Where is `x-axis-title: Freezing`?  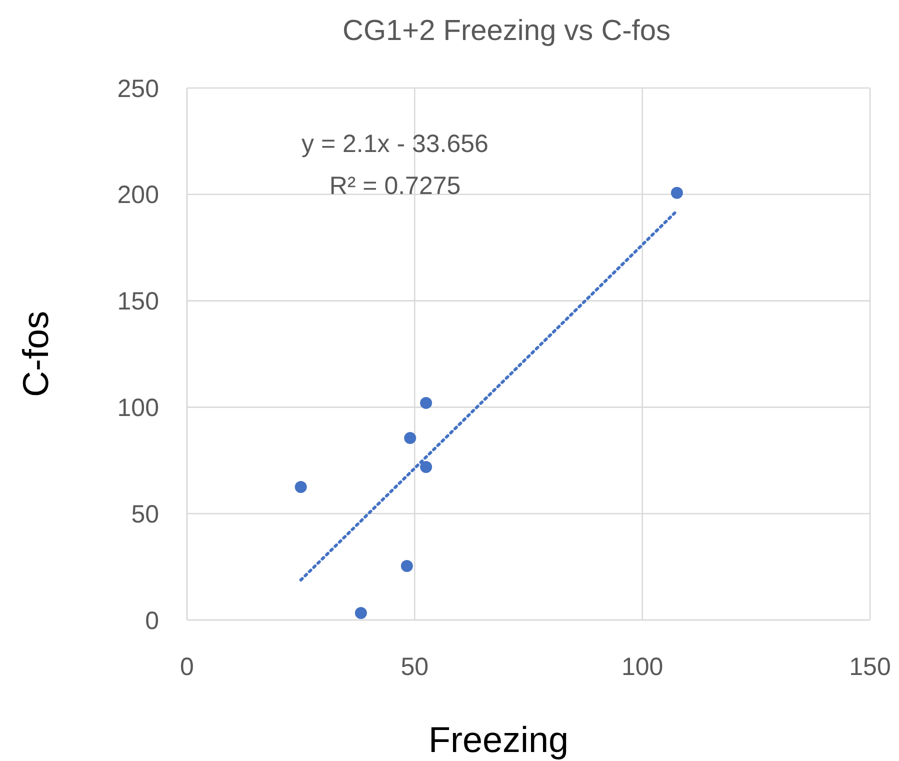 x-axis-title: Freezing is located at coordinates (498, 739).